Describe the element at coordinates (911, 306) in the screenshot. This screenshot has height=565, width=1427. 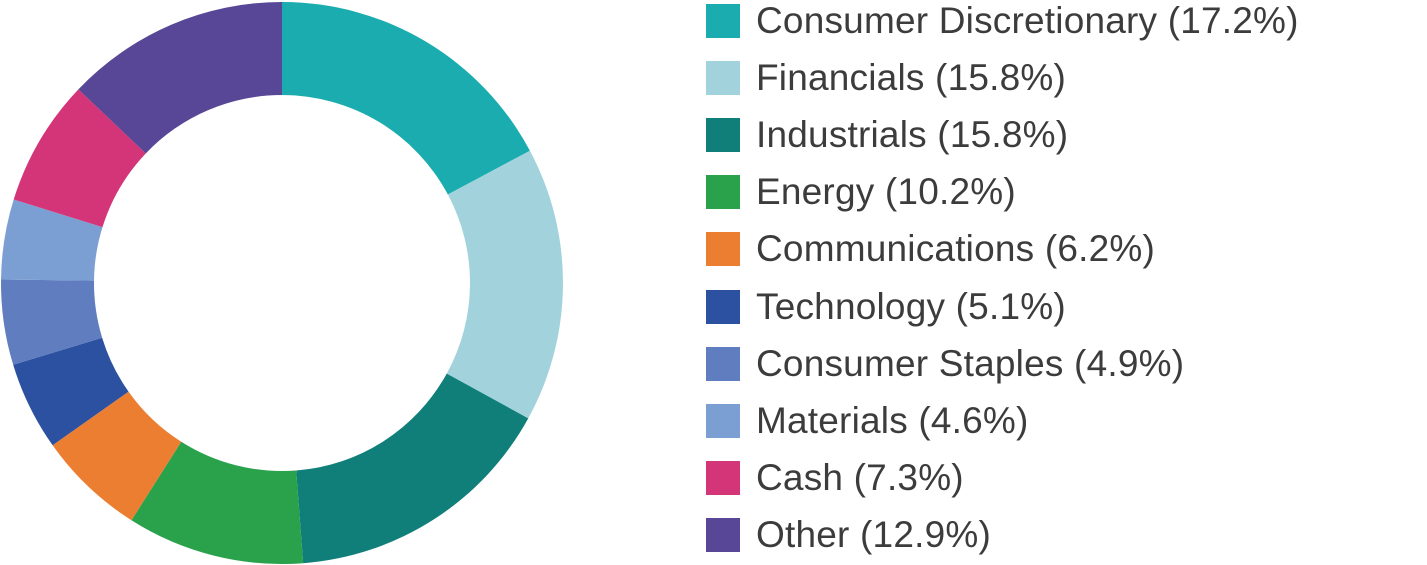
I see `legend-label: Technology (5.1%)` at that location.